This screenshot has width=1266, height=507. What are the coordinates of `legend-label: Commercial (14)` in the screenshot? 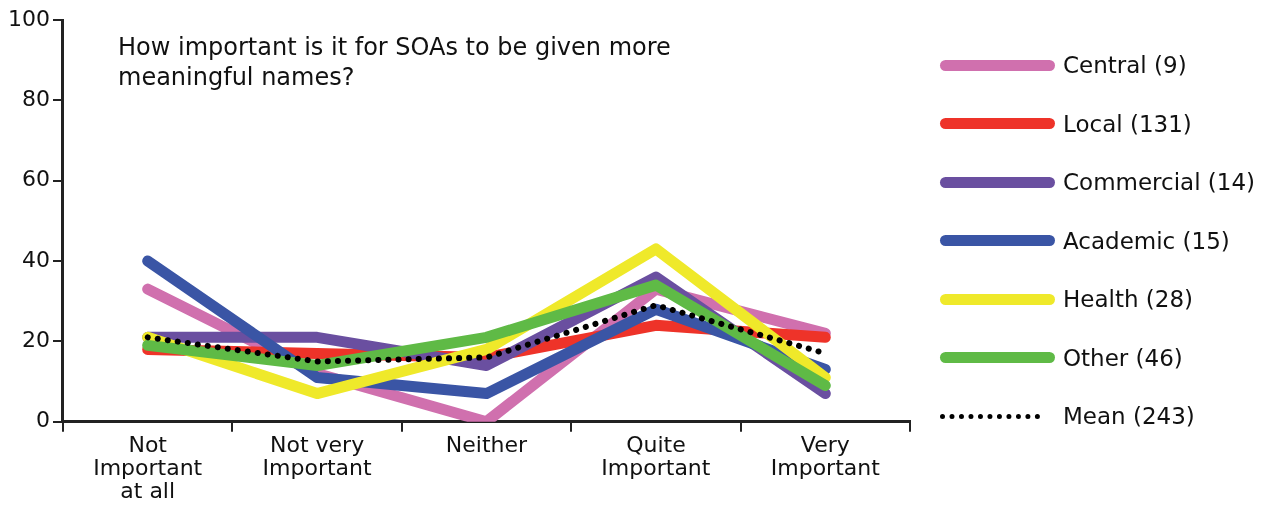 It's located at (1159, 182).